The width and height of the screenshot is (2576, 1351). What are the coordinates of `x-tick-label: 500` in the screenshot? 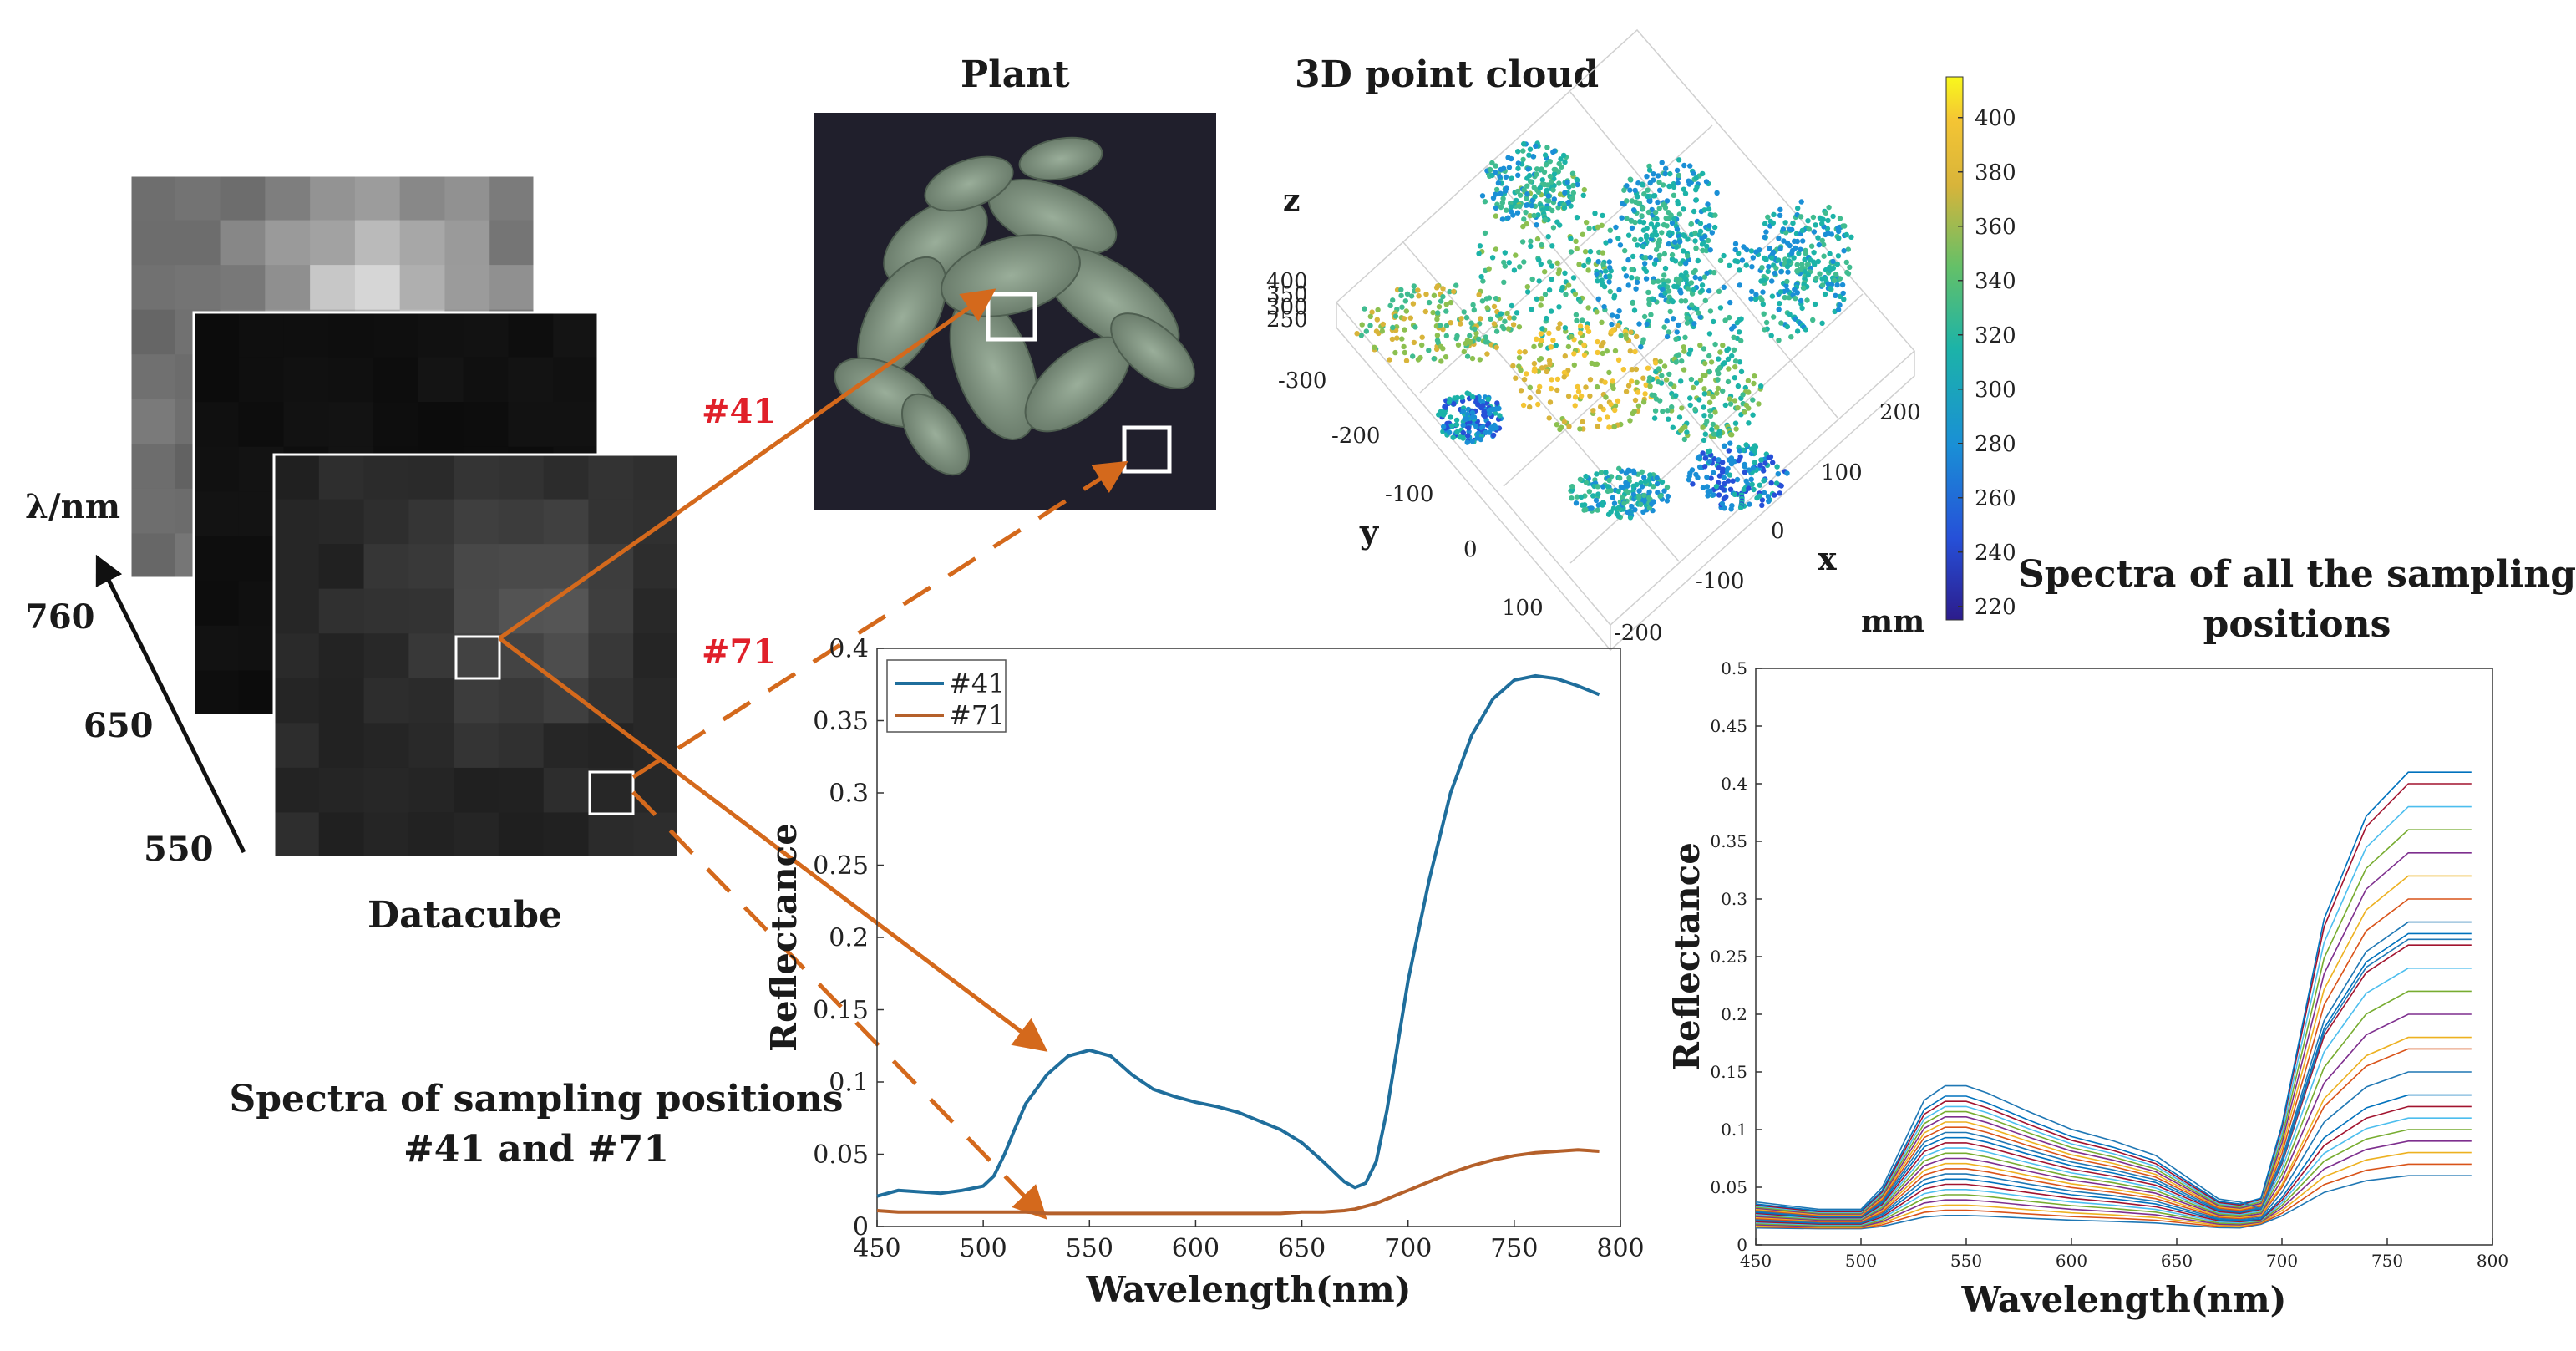 It's located at (1861, 1261).